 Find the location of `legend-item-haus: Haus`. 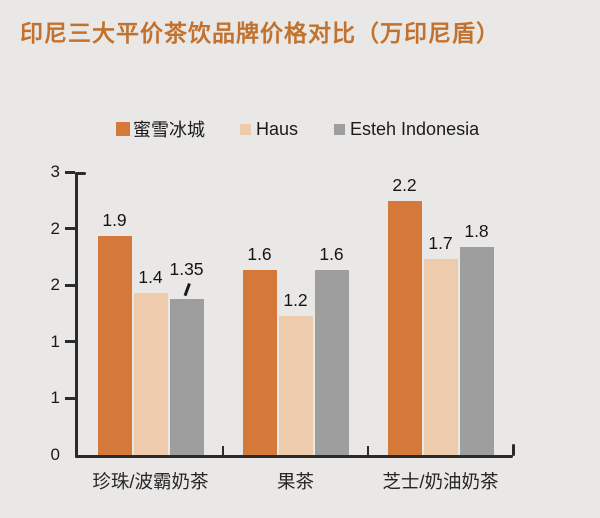

legend-item-haus: Haus is located at coordinates (269, 129).